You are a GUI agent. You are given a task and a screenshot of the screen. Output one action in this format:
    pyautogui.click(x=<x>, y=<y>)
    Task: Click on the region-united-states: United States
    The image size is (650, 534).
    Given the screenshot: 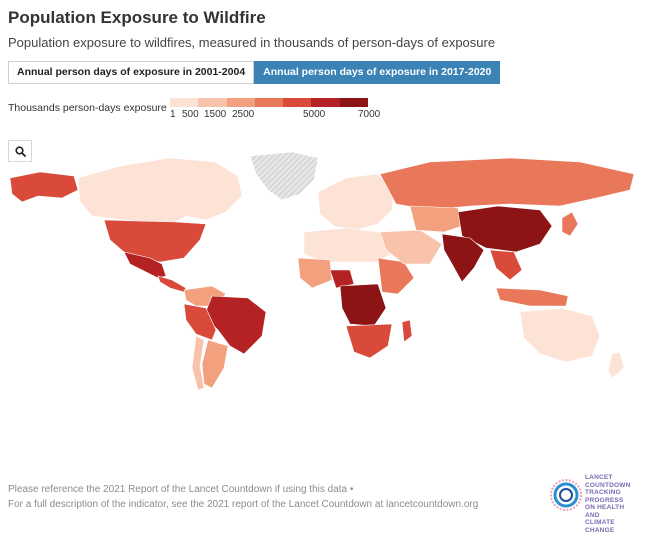 What is the action you would take?
    pyautogui.click(x=155, y=241)
    